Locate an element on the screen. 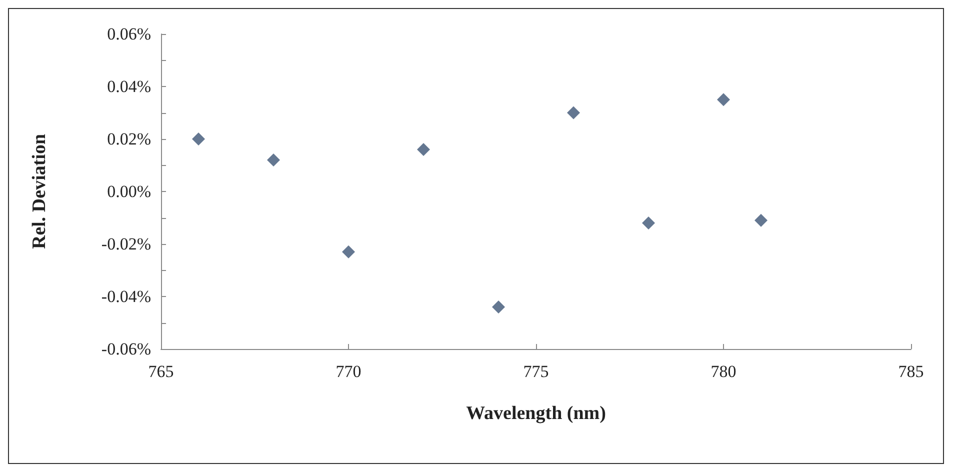 This screenshot has height=474, width=954. y-tick-label: -0.06% is located at coordinates (126, 349).